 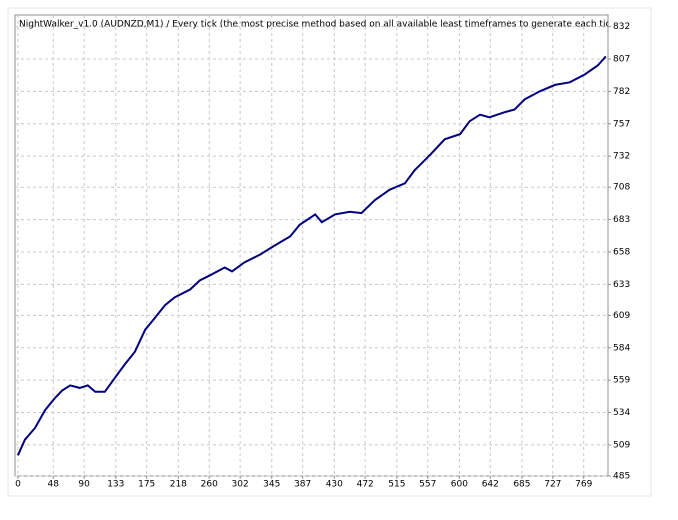 I want to click on x-tick-label: 472, so click(x=365, y=485).